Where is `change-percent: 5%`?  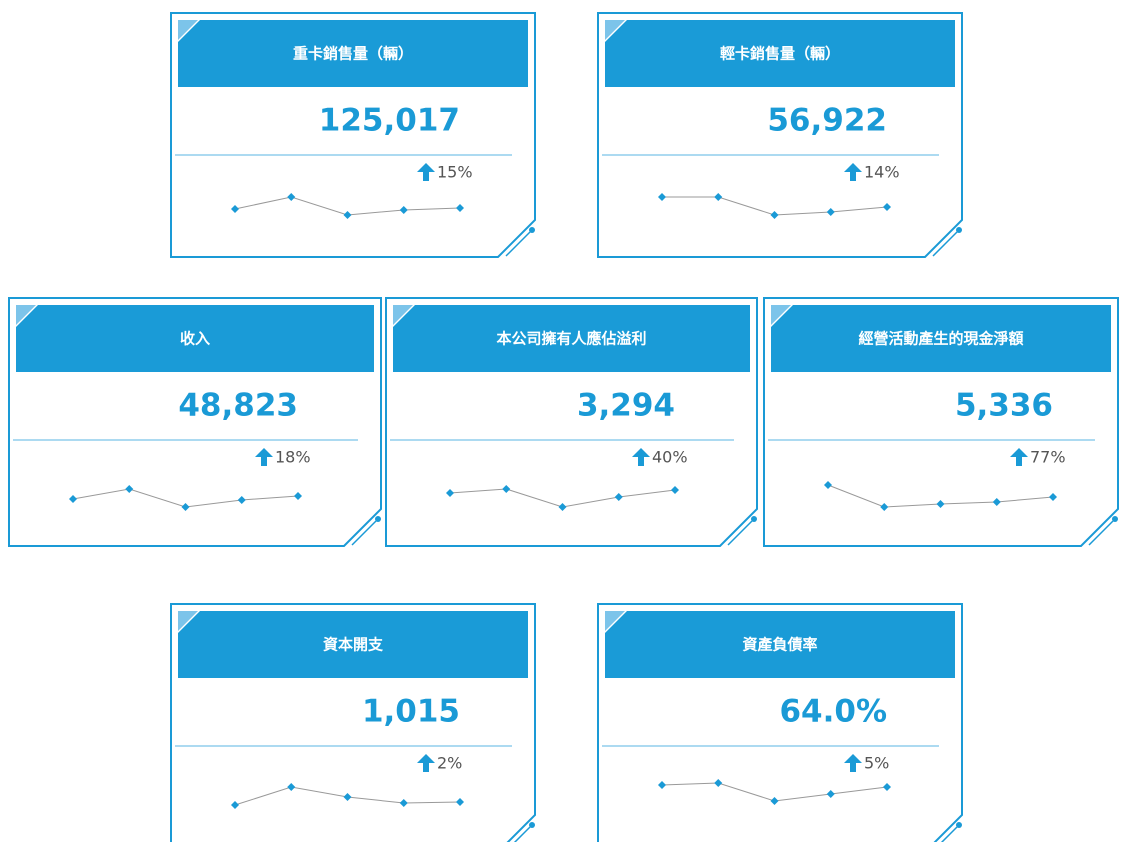 change-percent: 5% is located at coordinates (876, 763).